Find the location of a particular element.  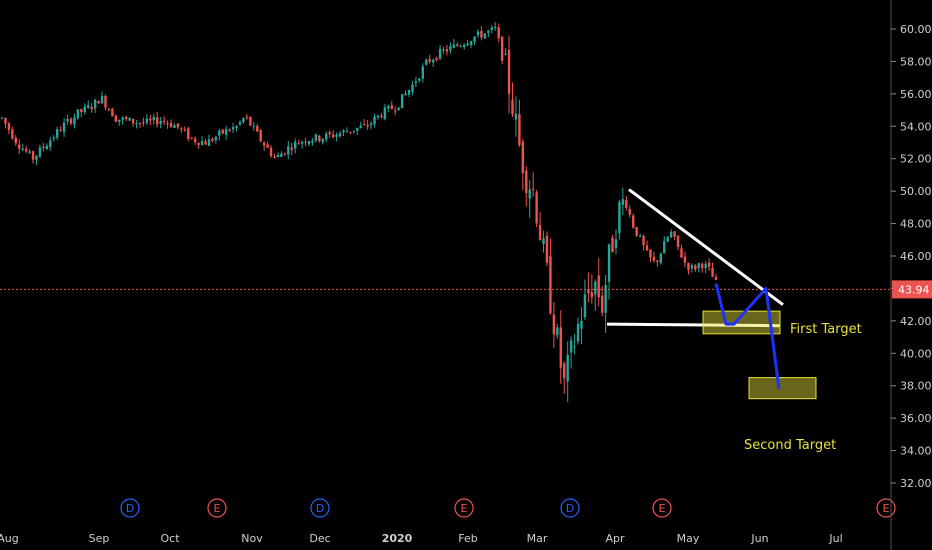

y-tick-label: 58.00 is located at coordinates (916, 61).